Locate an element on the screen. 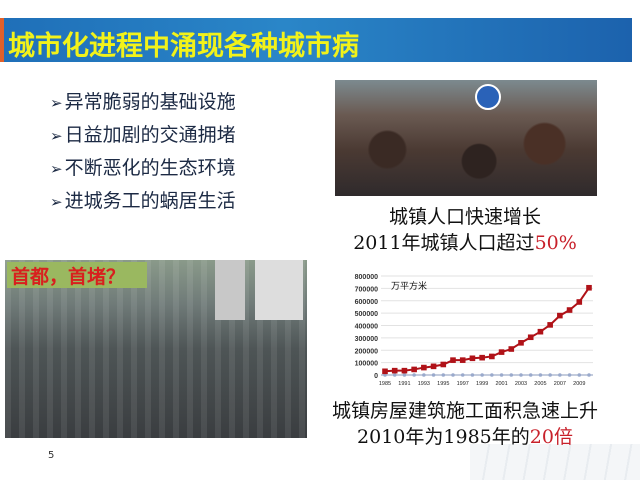  series-line is located at coordinates (487, 330).